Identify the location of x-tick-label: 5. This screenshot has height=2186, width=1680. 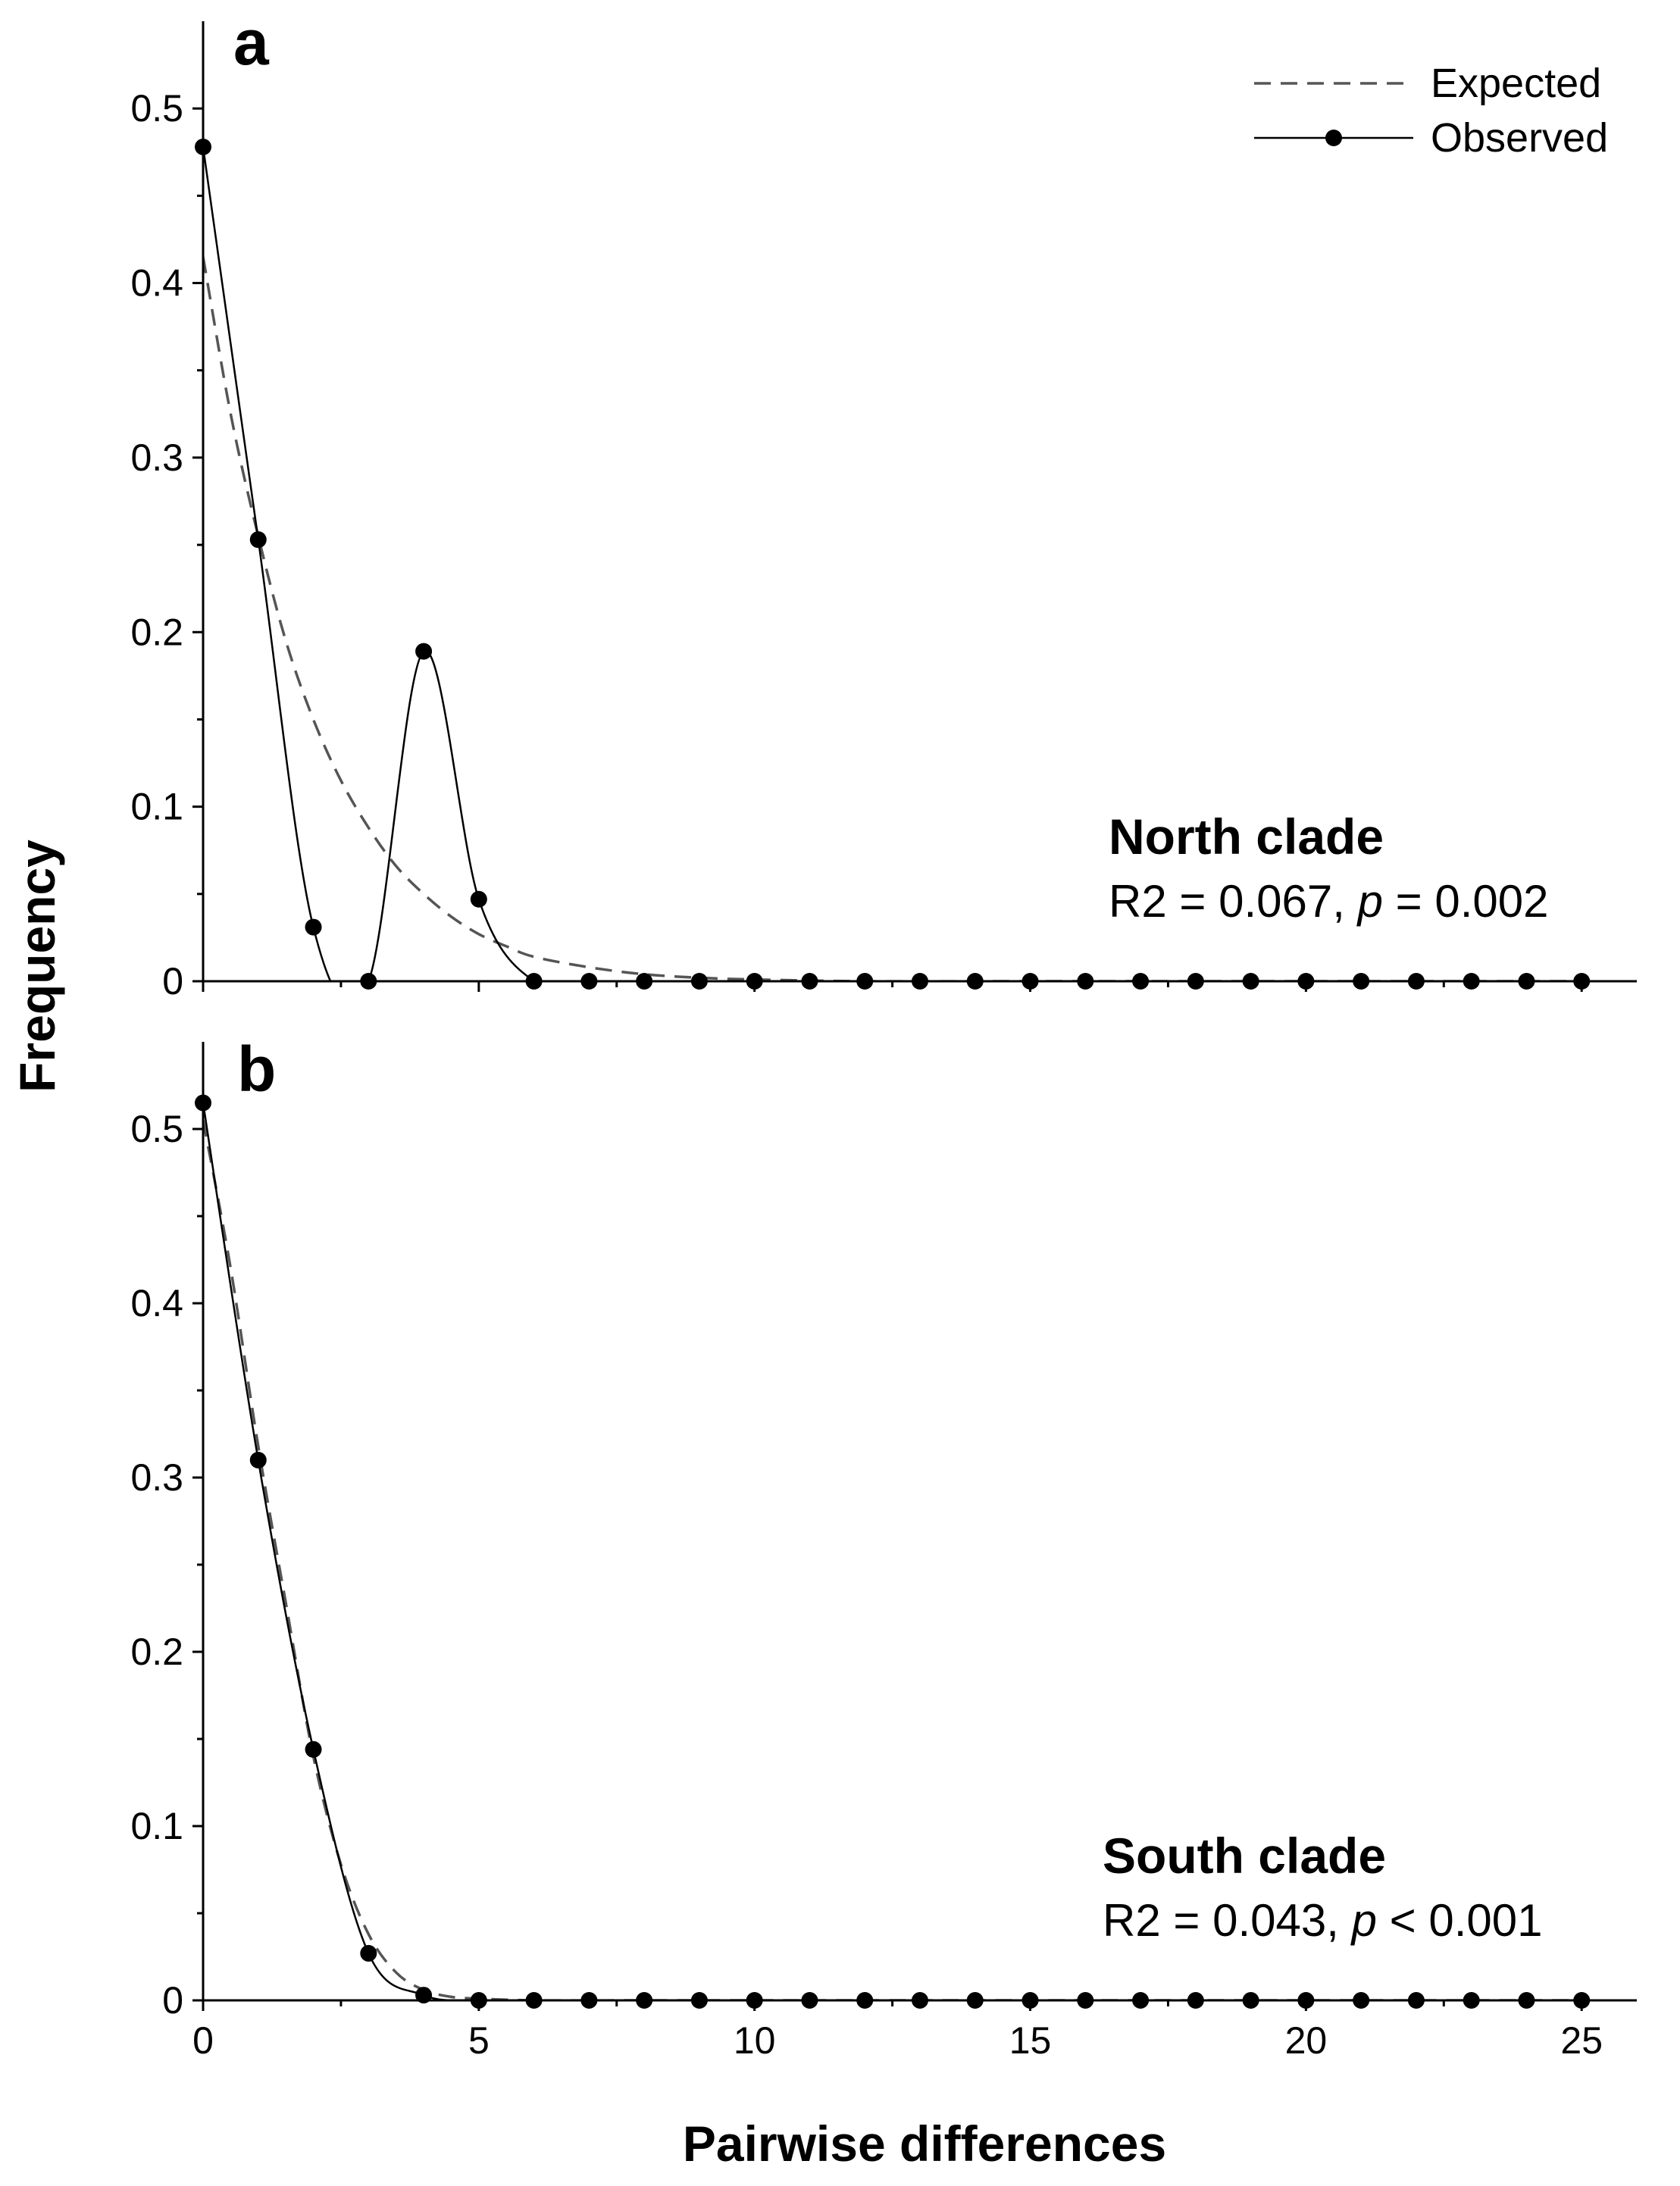
(479, 2040).